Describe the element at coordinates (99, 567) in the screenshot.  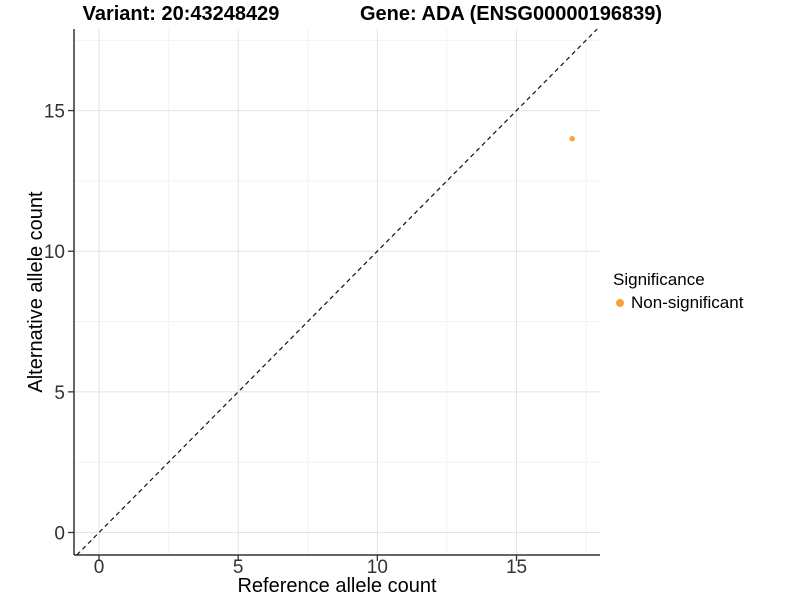
I see `x-tick-label: 0` at that location.